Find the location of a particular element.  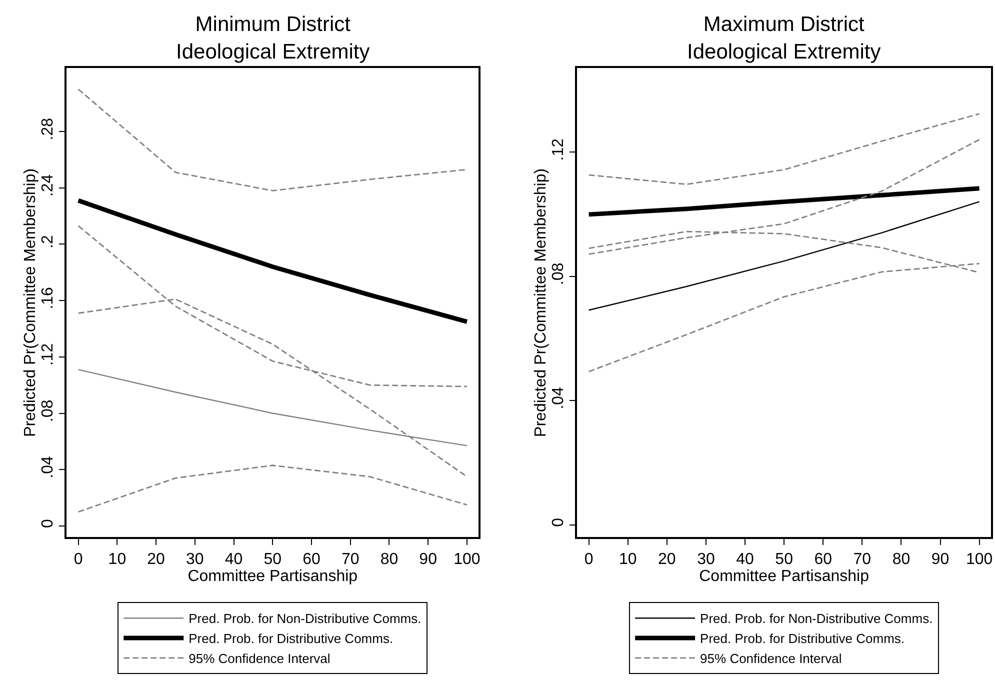

y-tick-label: .2 is located at coordinates (48, 241).